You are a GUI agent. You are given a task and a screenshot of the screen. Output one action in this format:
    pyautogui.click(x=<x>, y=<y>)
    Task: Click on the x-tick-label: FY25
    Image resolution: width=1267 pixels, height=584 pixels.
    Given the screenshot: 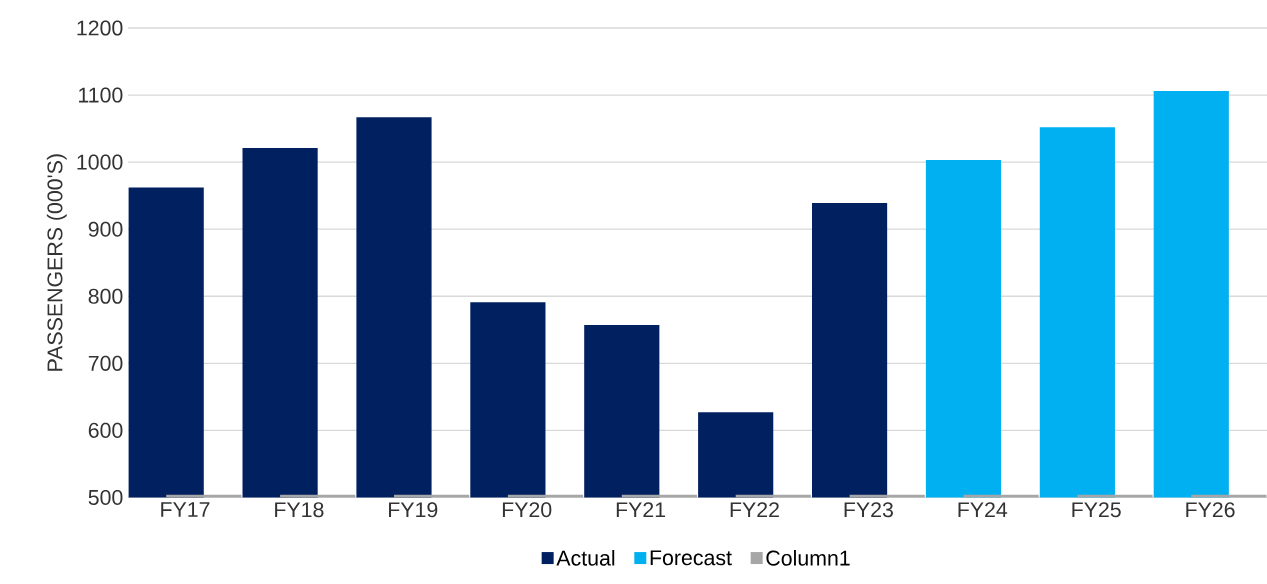 What is the action you would take?
    pyautogui.click(x=1096, y=510)
    